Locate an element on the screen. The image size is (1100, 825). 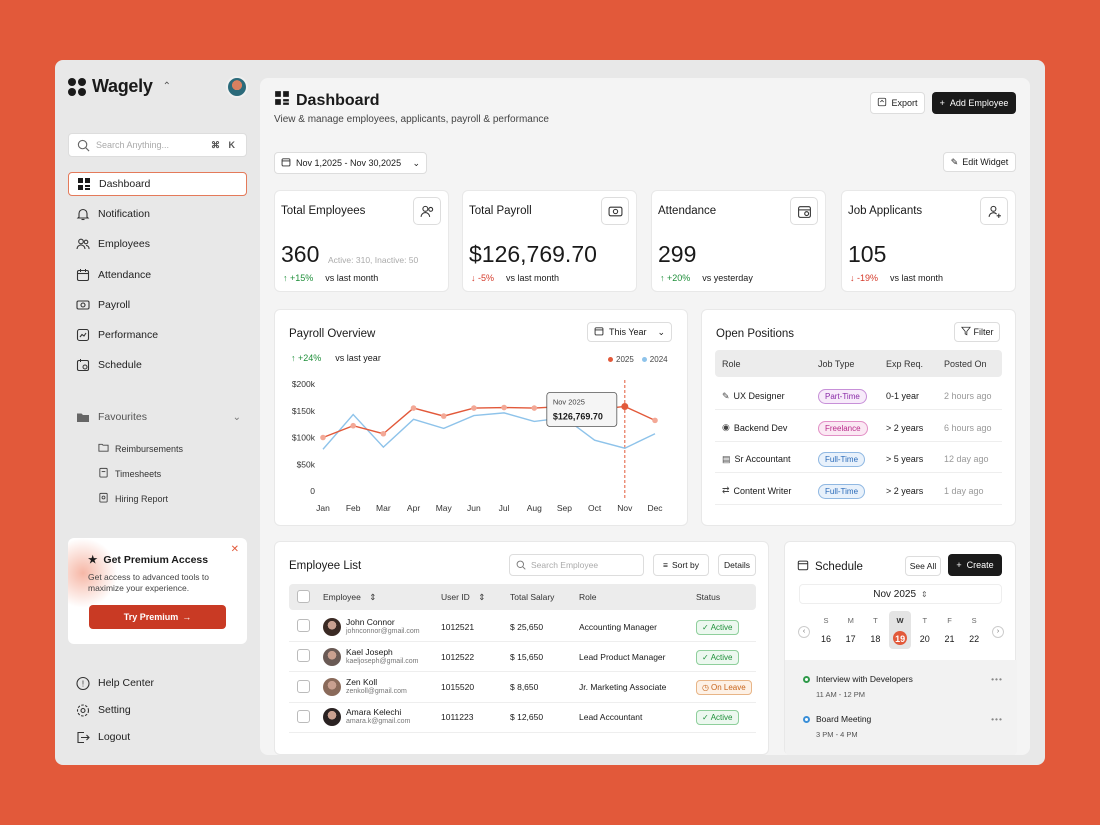
filter-button: Filter is located at coordinates (977, 332).